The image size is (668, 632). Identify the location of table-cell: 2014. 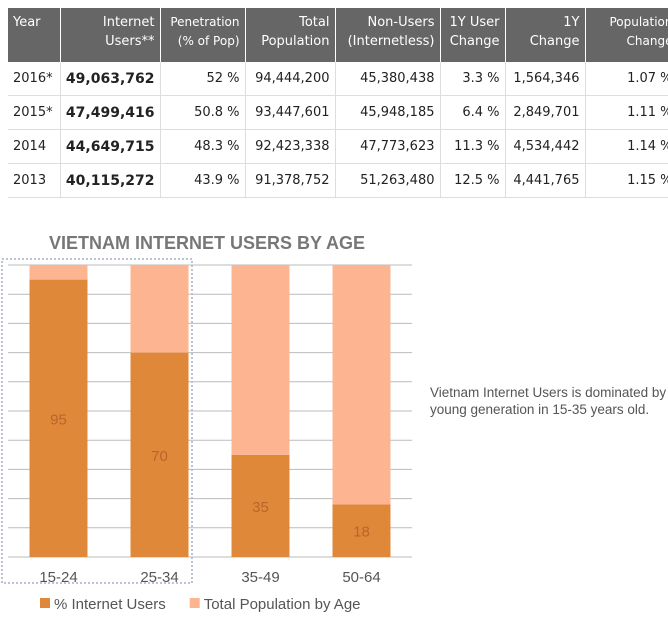
(34, 146).